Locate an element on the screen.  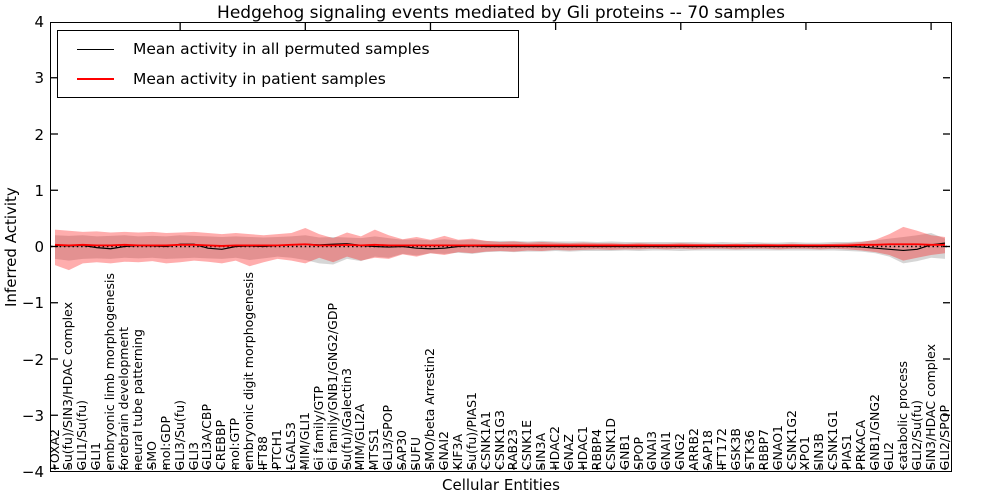
x-category-label: MIM/GLI1 is located at coordinates (304, 441).